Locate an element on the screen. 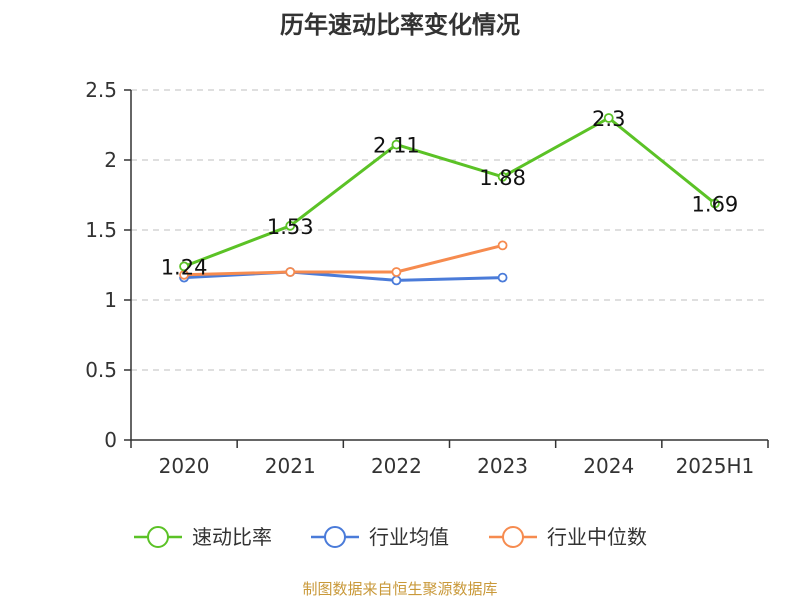  x-tick-label: 2025H1 is located at coordinates (715, 466).